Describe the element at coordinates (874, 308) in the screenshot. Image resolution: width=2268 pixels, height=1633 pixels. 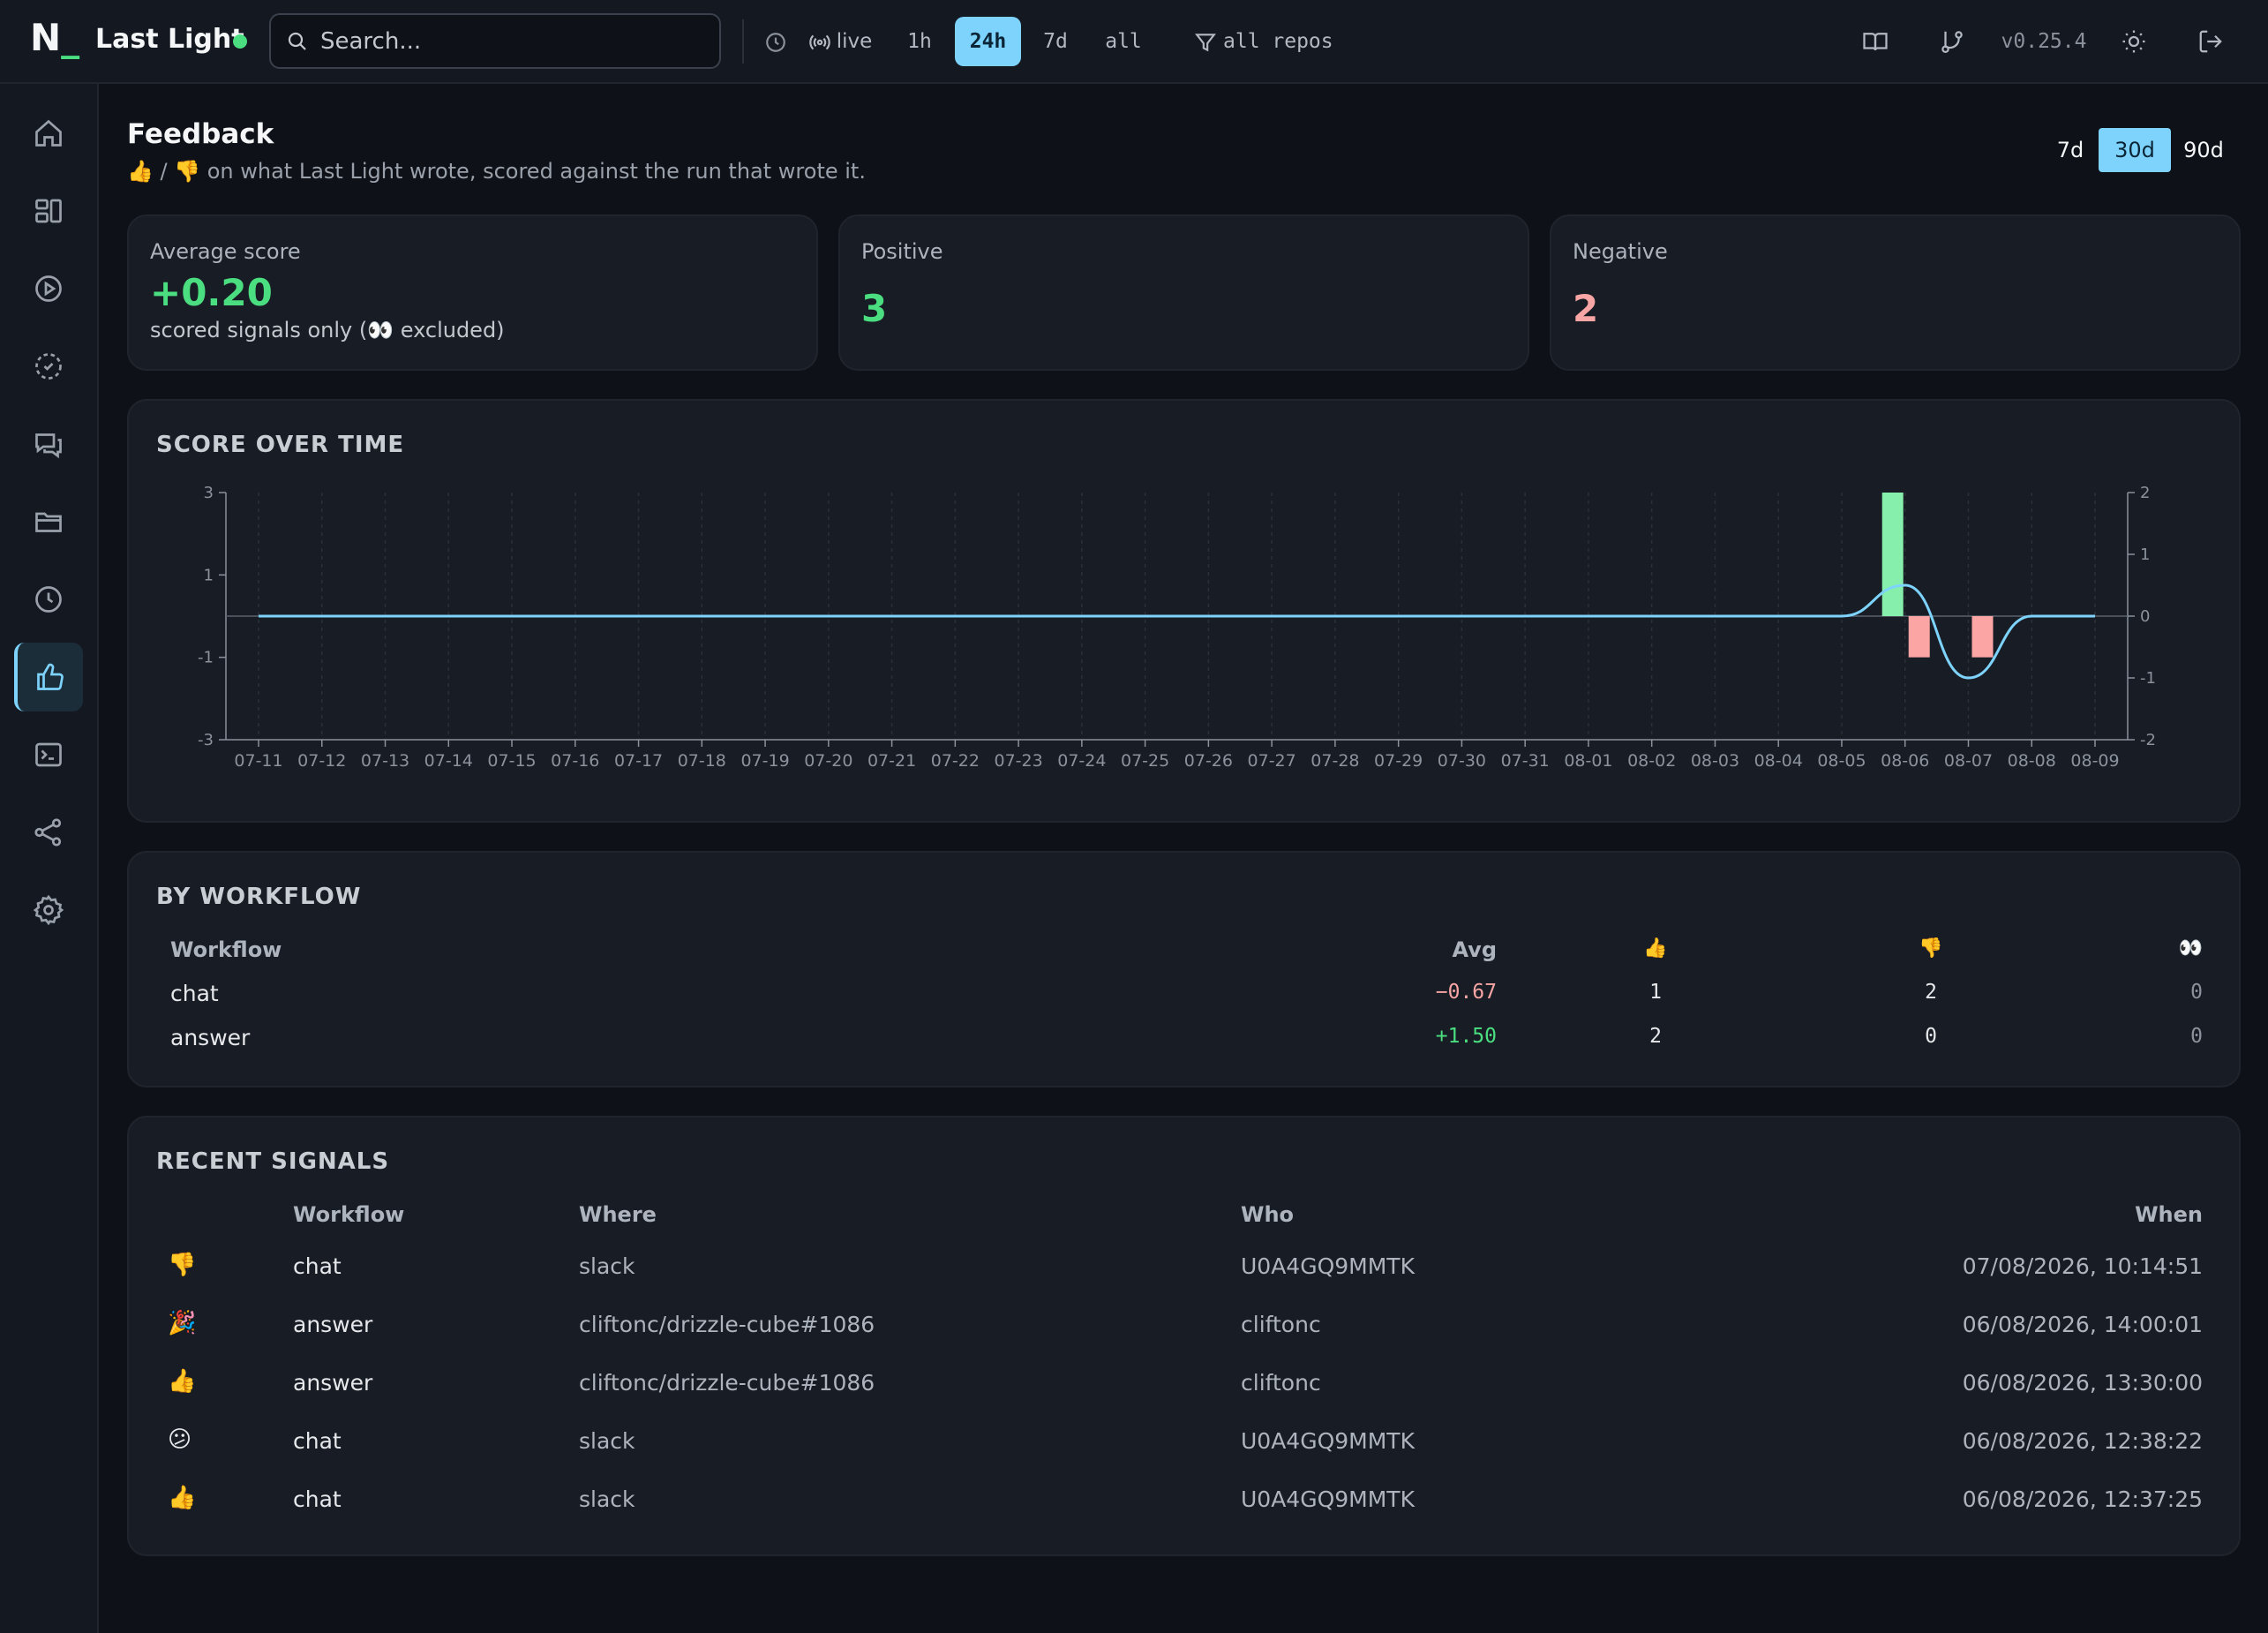
I see `positive-value: 3` at that location.